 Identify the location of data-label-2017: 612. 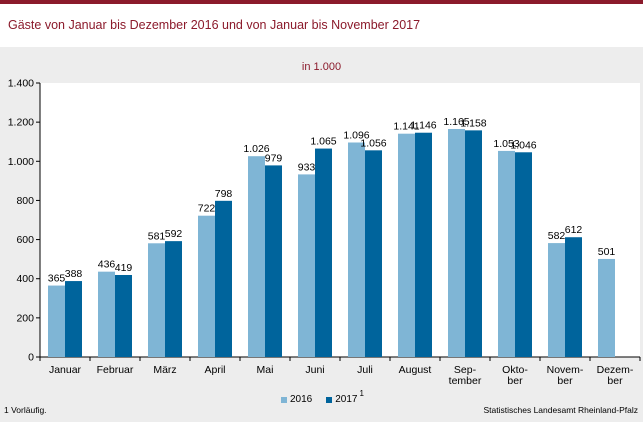
(574, 230).